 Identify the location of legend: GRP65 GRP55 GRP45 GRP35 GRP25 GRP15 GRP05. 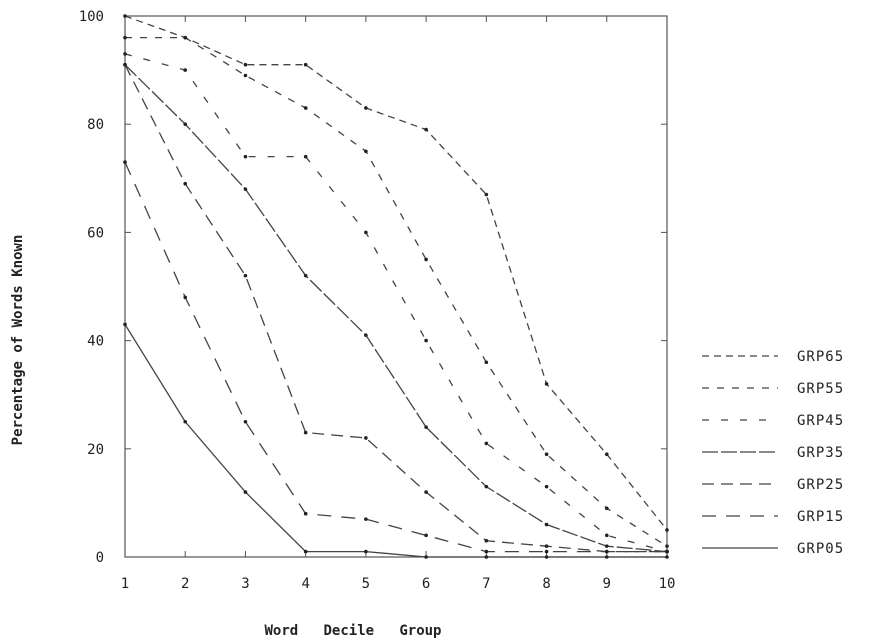
(773, 453).